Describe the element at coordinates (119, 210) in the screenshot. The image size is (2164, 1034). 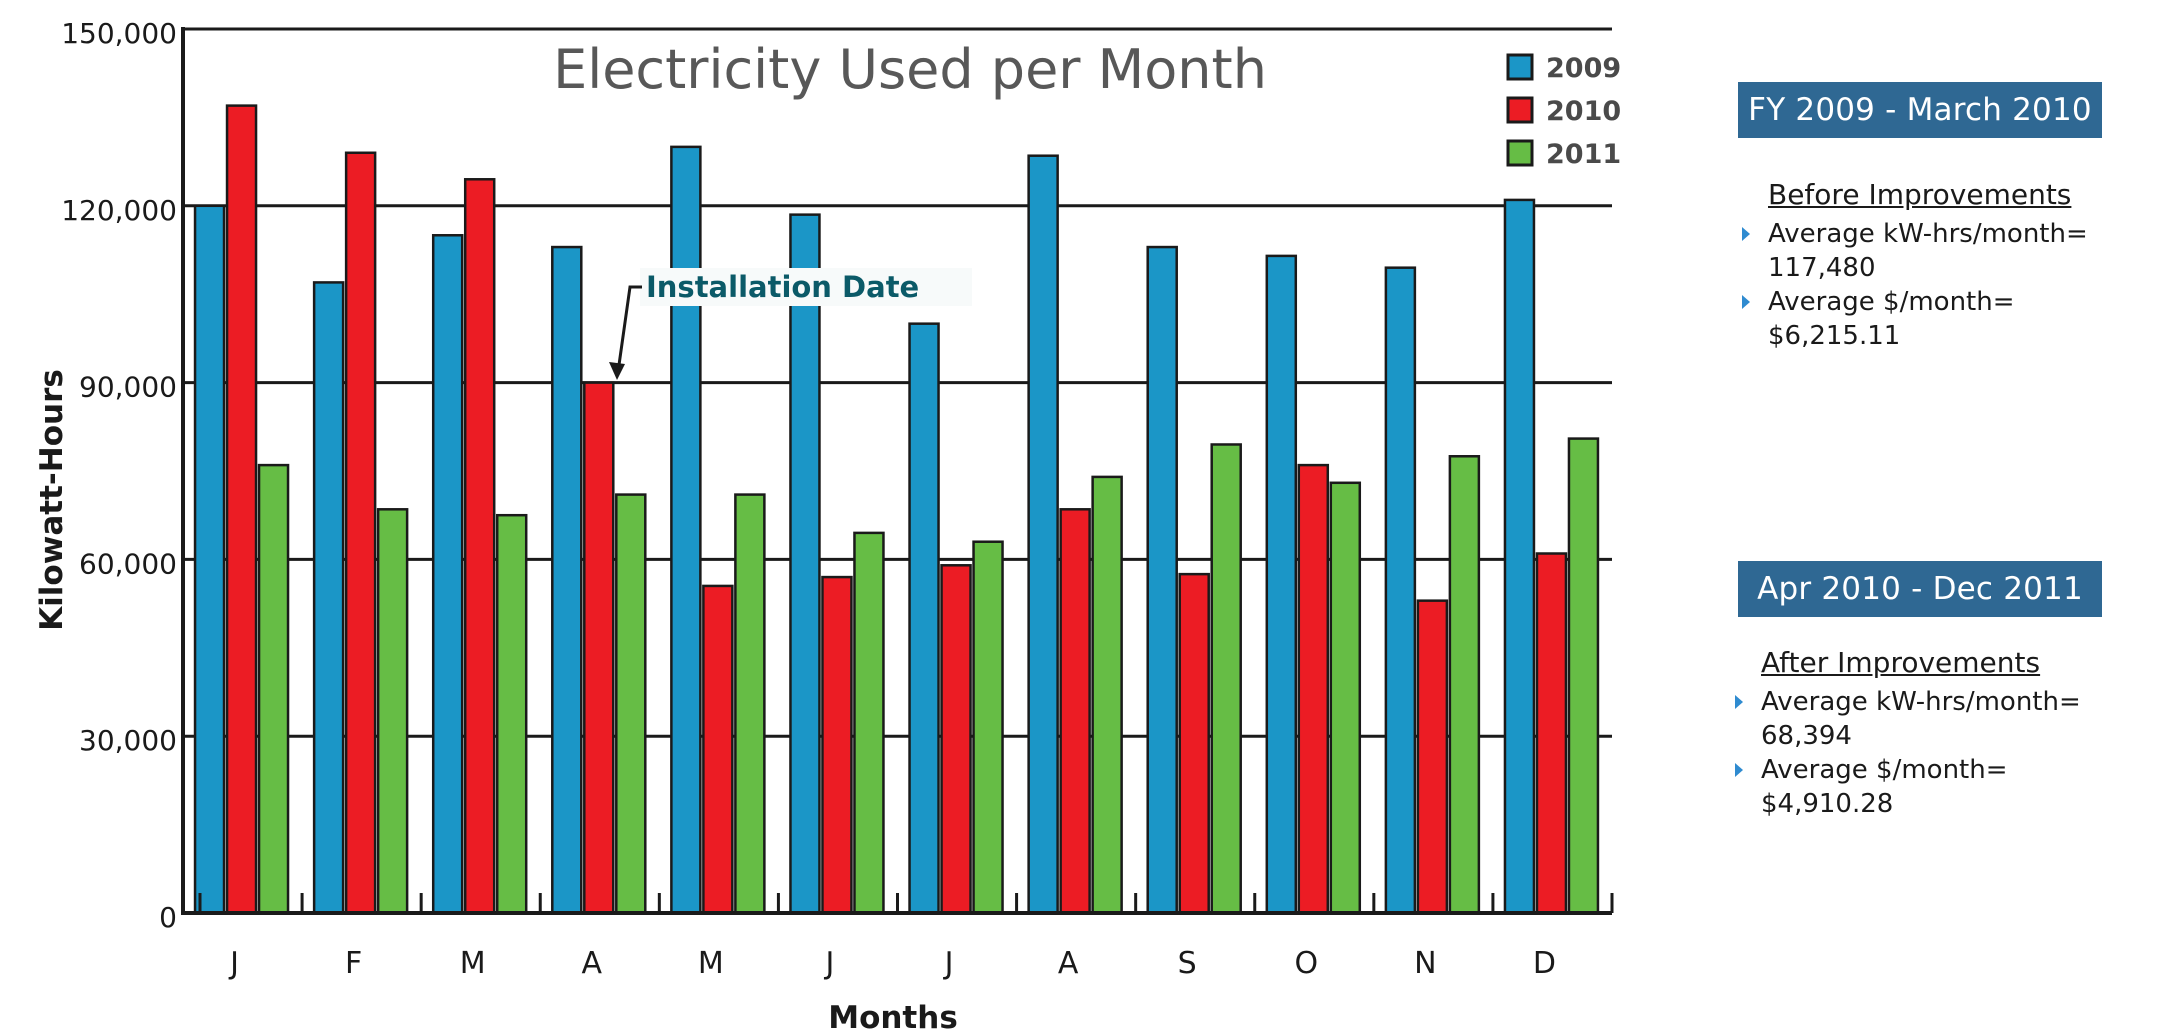
I see `y-tick-label: 120,000` at that location.